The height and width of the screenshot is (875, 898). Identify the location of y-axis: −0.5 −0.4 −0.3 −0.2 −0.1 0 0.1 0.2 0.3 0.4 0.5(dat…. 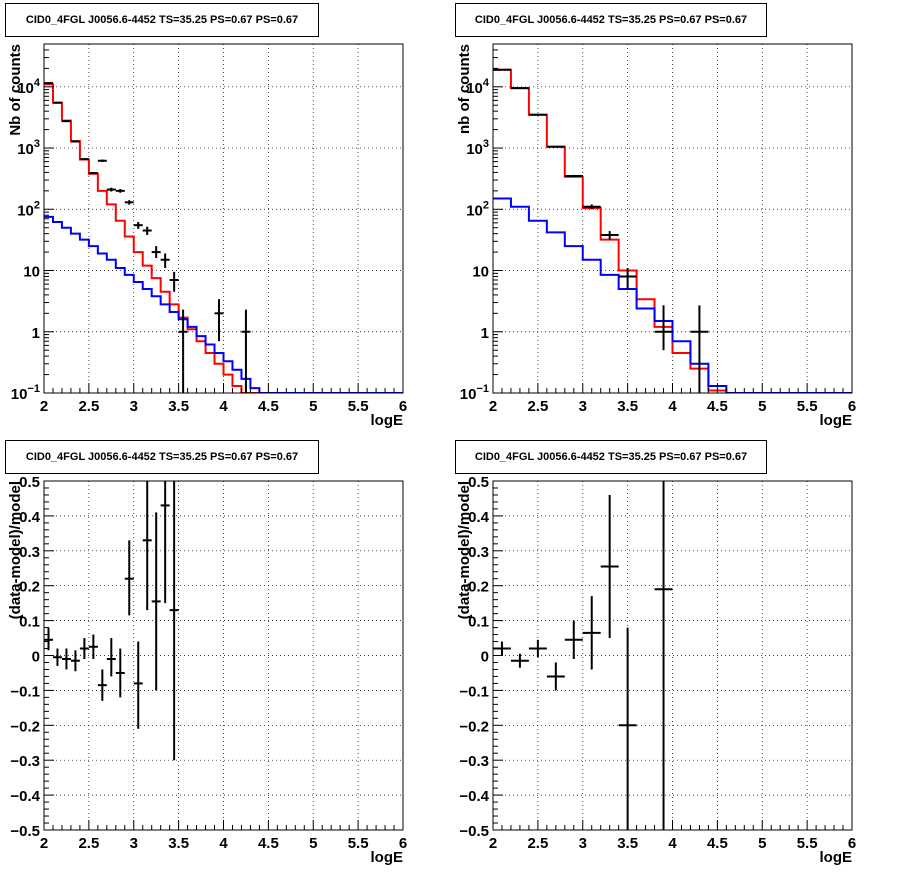
(479, 657).